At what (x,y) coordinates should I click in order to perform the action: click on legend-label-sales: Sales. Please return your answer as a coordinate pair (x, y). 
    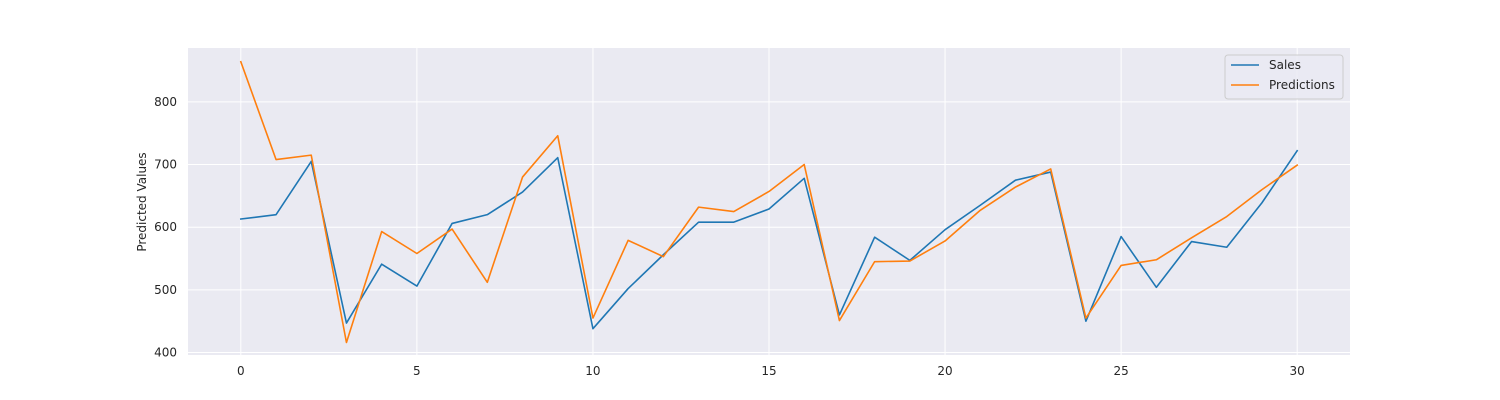
    Looking at the image, I should click on (1285, 65).